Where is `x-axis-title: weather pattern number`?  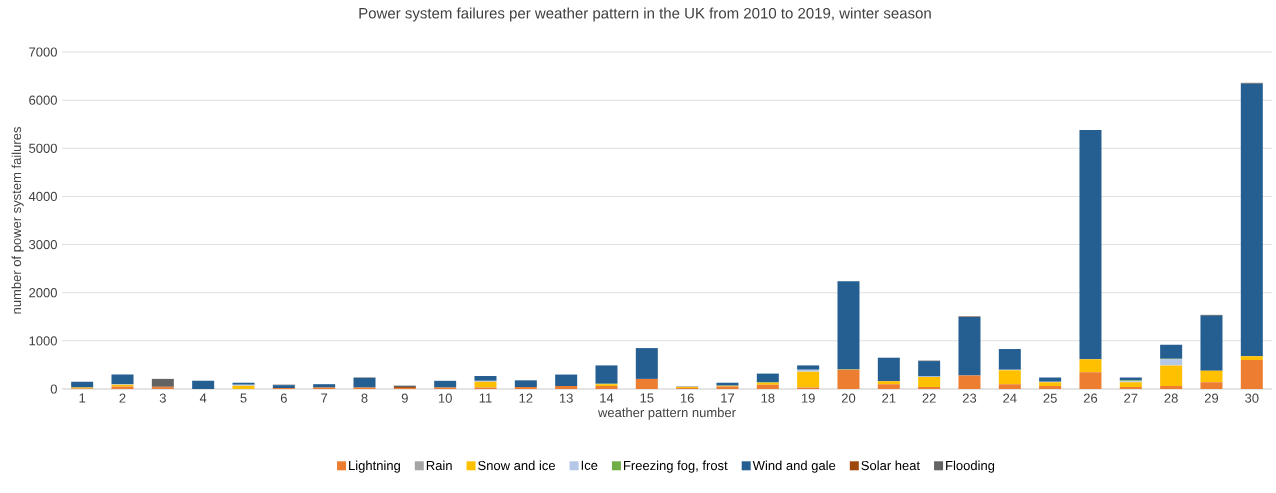 x-axis-title: weather pattern number is located at coordinates (666, 413).